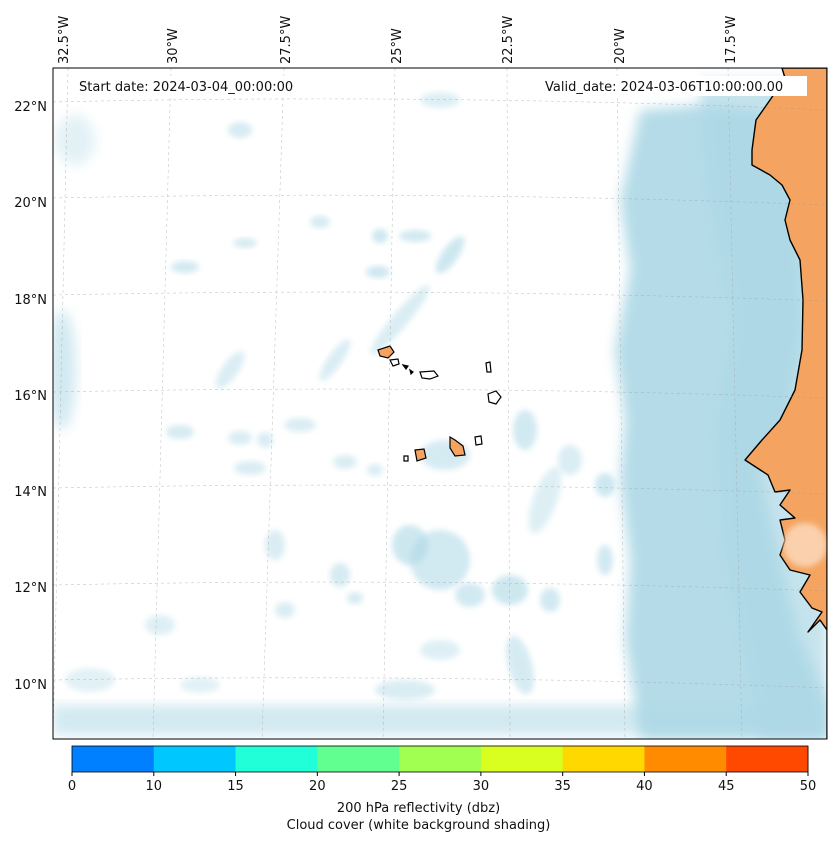 This screenshot has width=837, height=843. Describe the element at coordinates (186, 87) in the screenshot. I see `start-date-text: Start date: 2024-03-04_00:00:00` at that location.